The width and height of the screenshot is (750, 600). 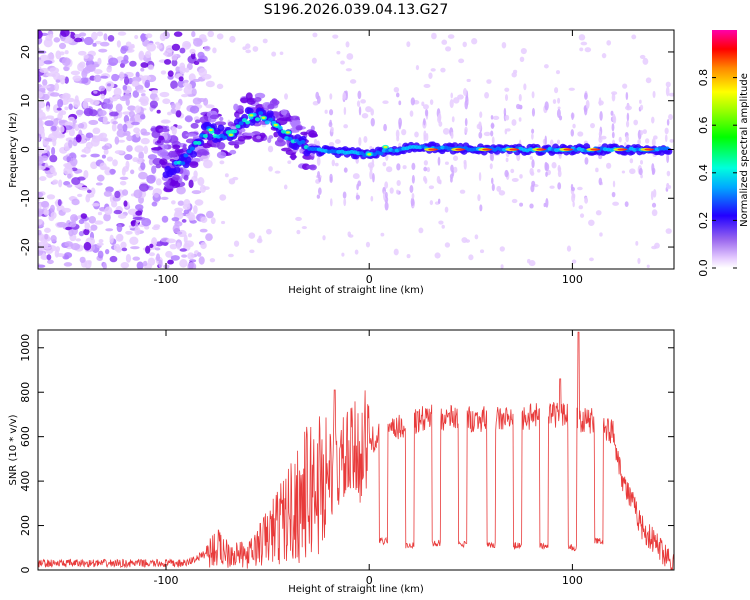 I want to click on colorbar-tick-label: 0.4, so click(x=703, y=173).